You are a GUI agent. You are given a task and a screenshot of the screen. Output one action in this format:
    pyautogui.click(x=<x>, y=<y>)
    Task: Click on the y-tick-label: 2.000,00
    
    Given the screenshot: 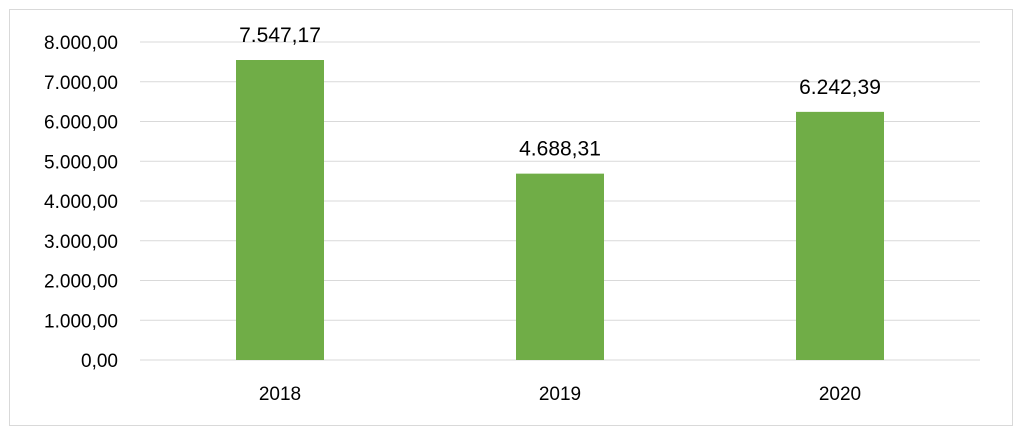 What is the action you would take?
    pyautogui.click(x=81, y=282)
    